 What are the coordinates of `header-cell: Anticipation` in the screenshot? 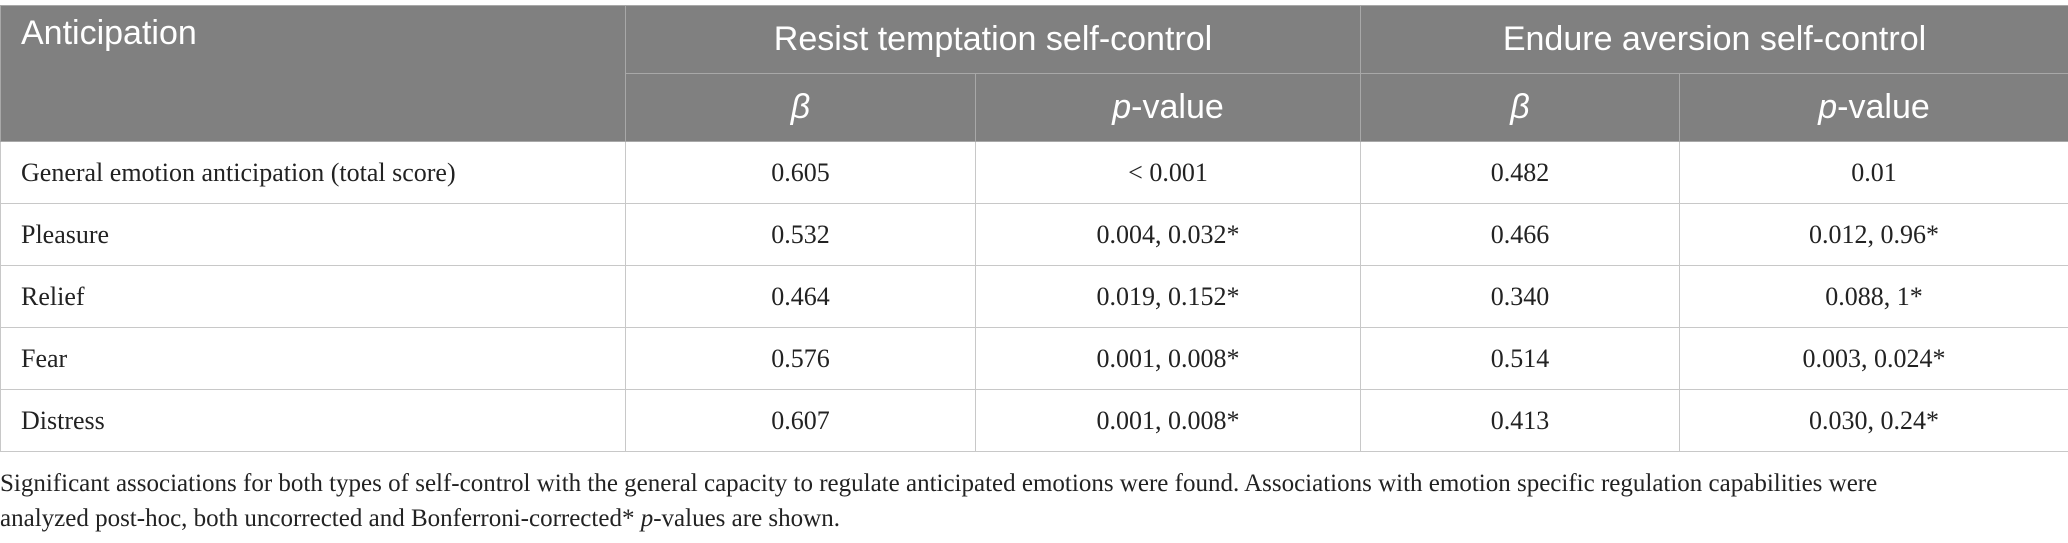 It's located at (313, 73).